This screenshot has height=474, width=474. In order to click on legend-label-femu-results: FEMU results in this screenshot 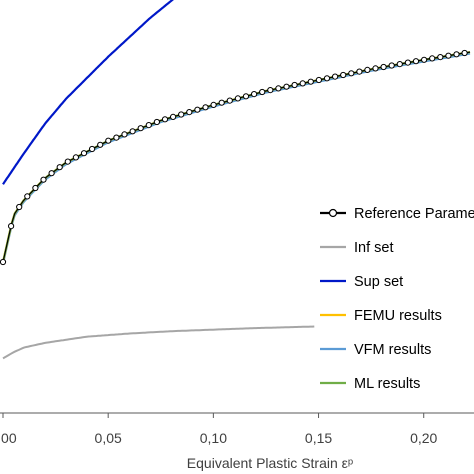, I will do `click(398, 316)`.